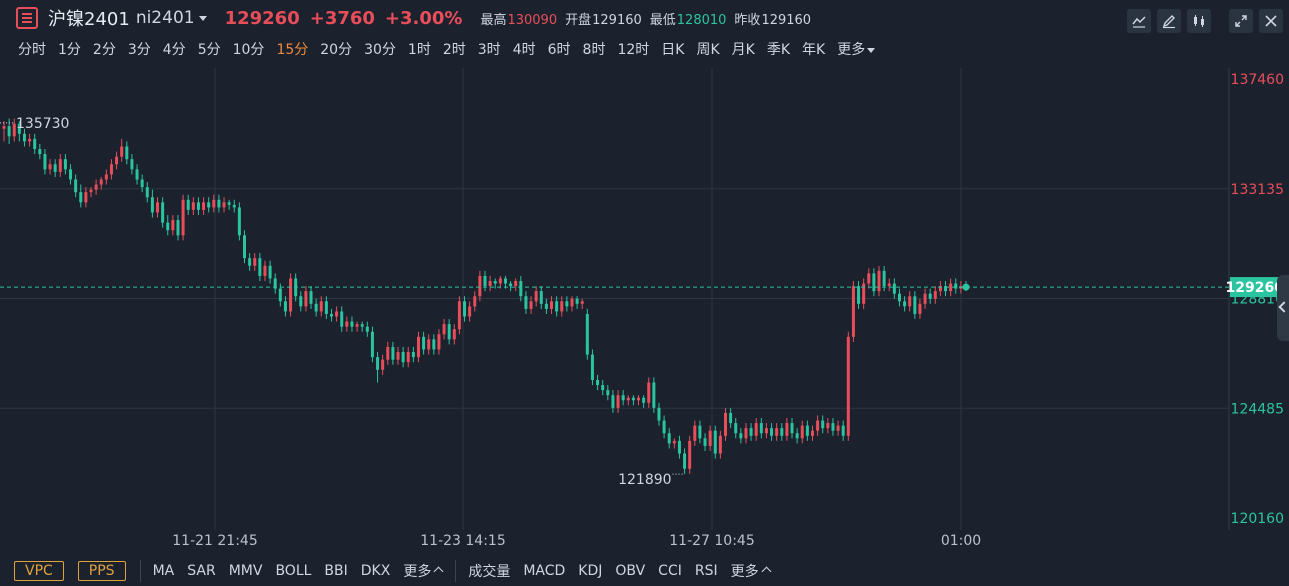  I want to click on period-tab: 5分, so click(209, 50).